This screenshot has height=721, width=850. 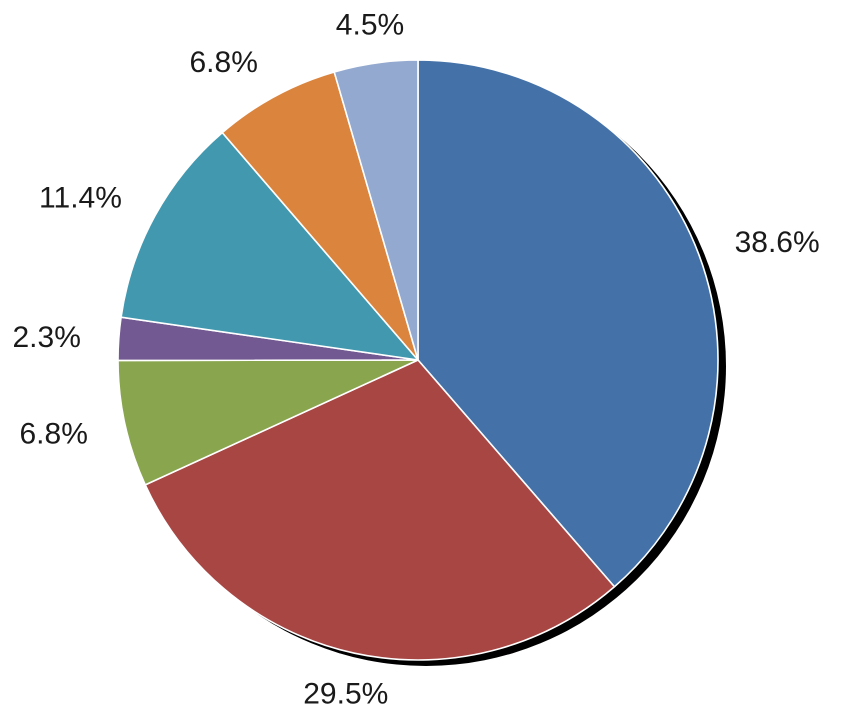 I want to click on slice-label-2: 6.8%, so click(x=54, y=434).